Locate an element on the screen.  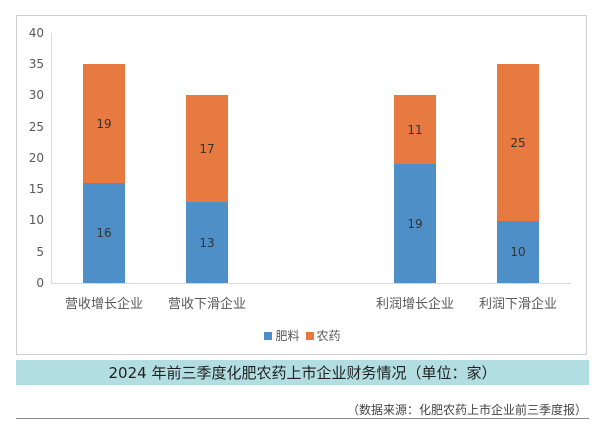
y-tick: 0 is located at coordinates (40, 283).